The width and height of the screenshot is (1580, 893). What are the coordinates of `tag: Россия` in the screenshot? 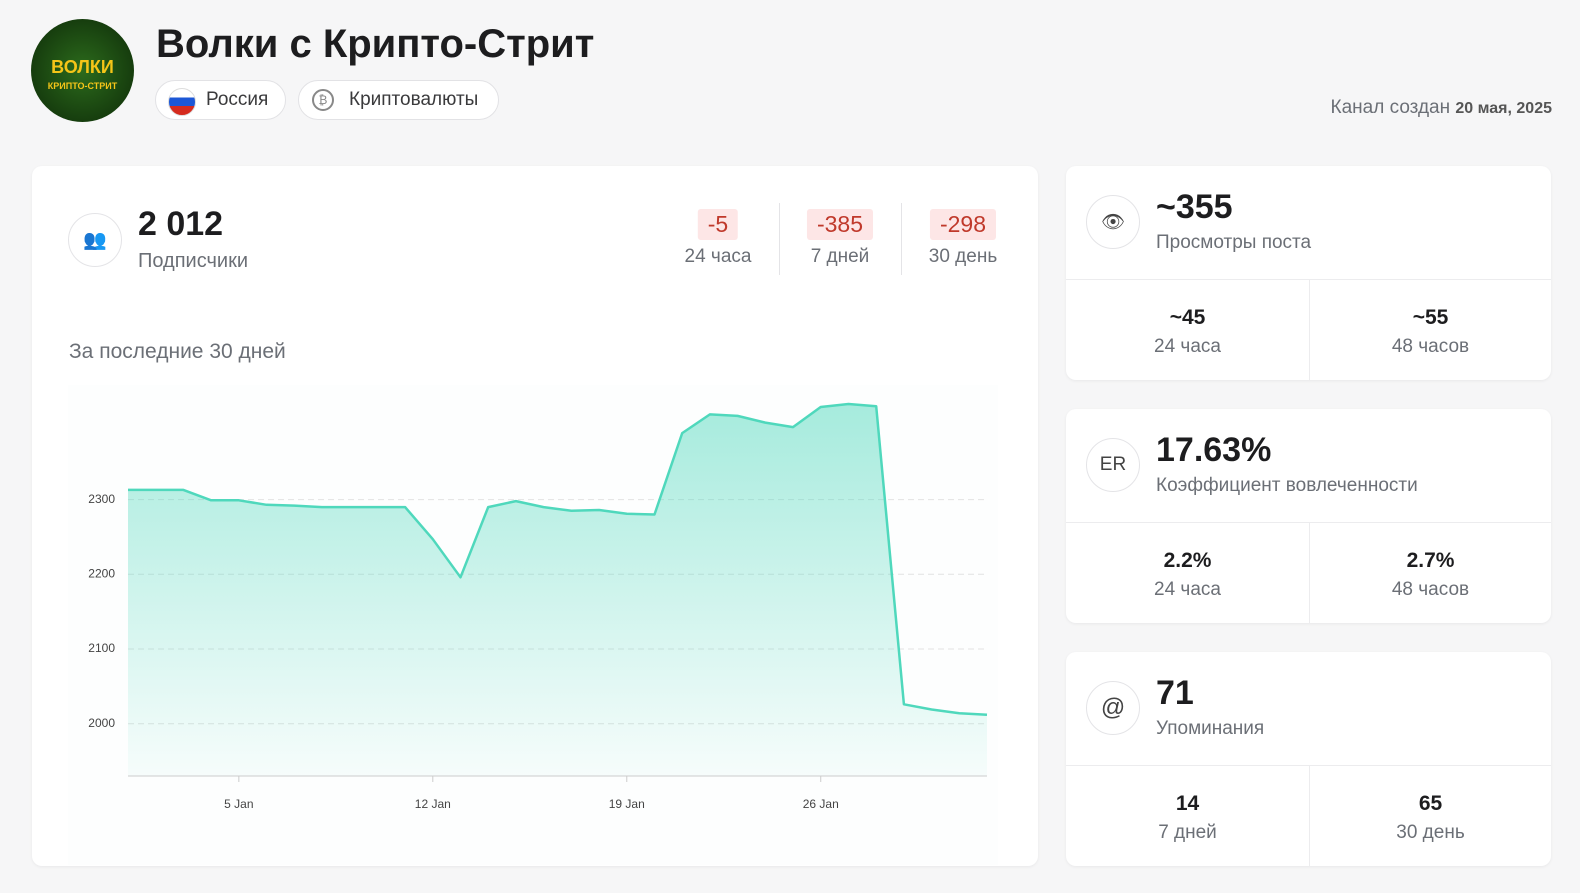 It's located at (220, 100).